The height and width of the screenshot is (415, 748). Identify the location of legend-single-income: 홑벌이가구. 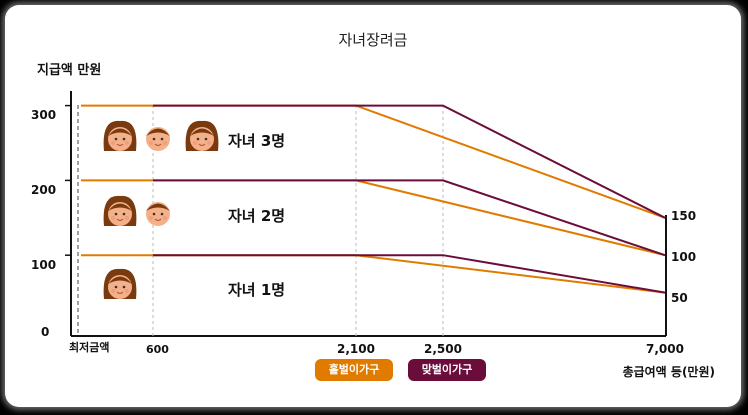
(354, 370).